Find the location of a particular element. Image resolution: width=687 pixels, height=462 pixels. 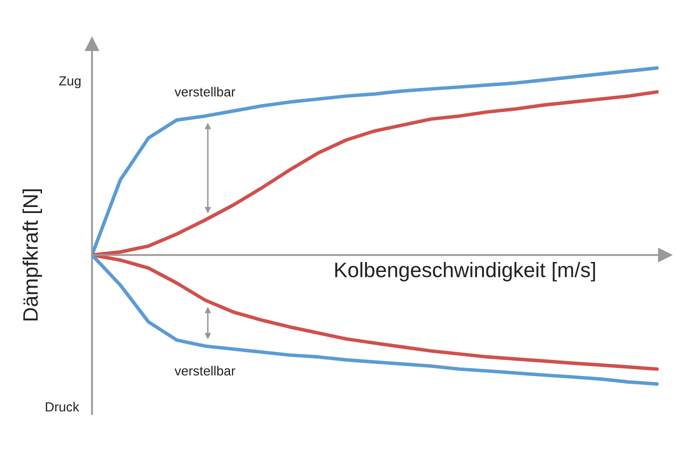

text: Zug is located at coordinates (70, 82).